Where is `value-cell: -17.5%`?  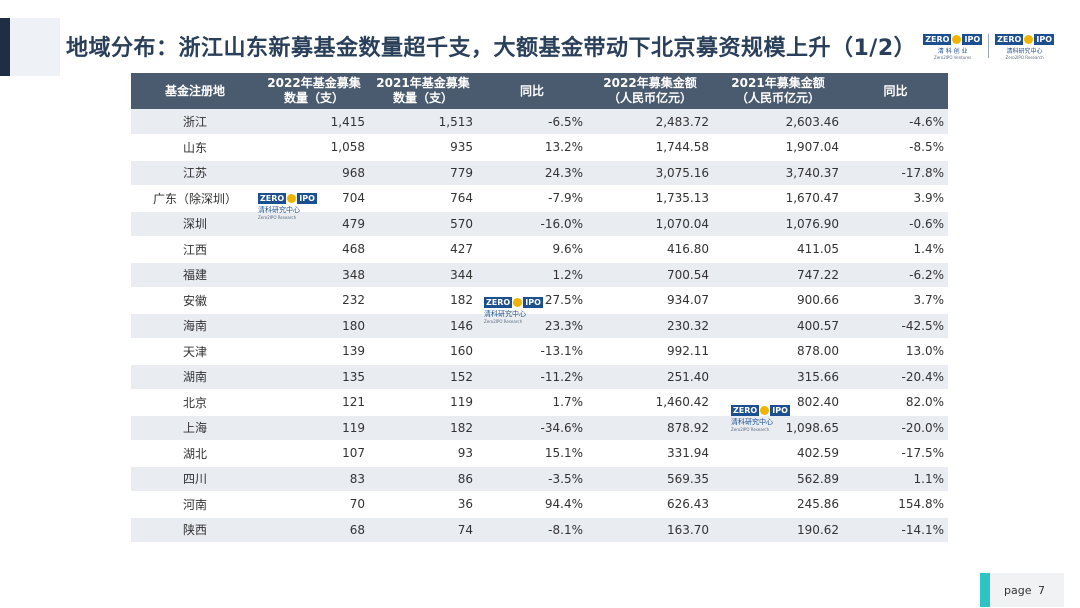 value-cell: -17.5% is located at coordinates (895, 453).